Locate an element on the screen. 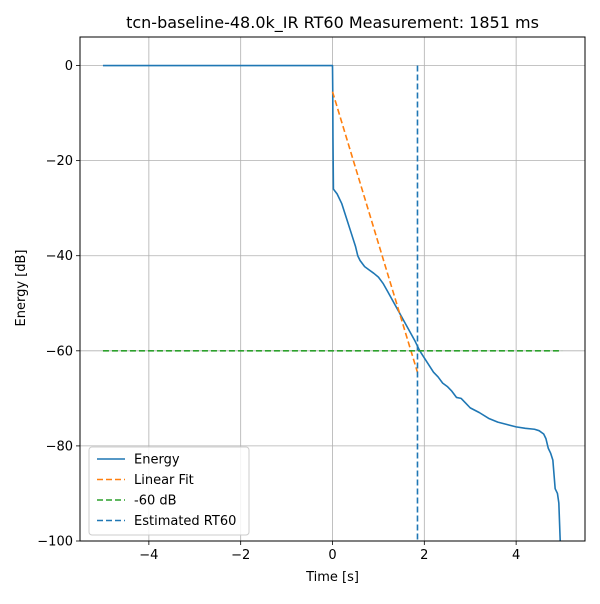 This screenshot has height=604, width=600. legend: Energy Linear Fit -60 dB Estimated RT60 is located at coordinates (169, 491).